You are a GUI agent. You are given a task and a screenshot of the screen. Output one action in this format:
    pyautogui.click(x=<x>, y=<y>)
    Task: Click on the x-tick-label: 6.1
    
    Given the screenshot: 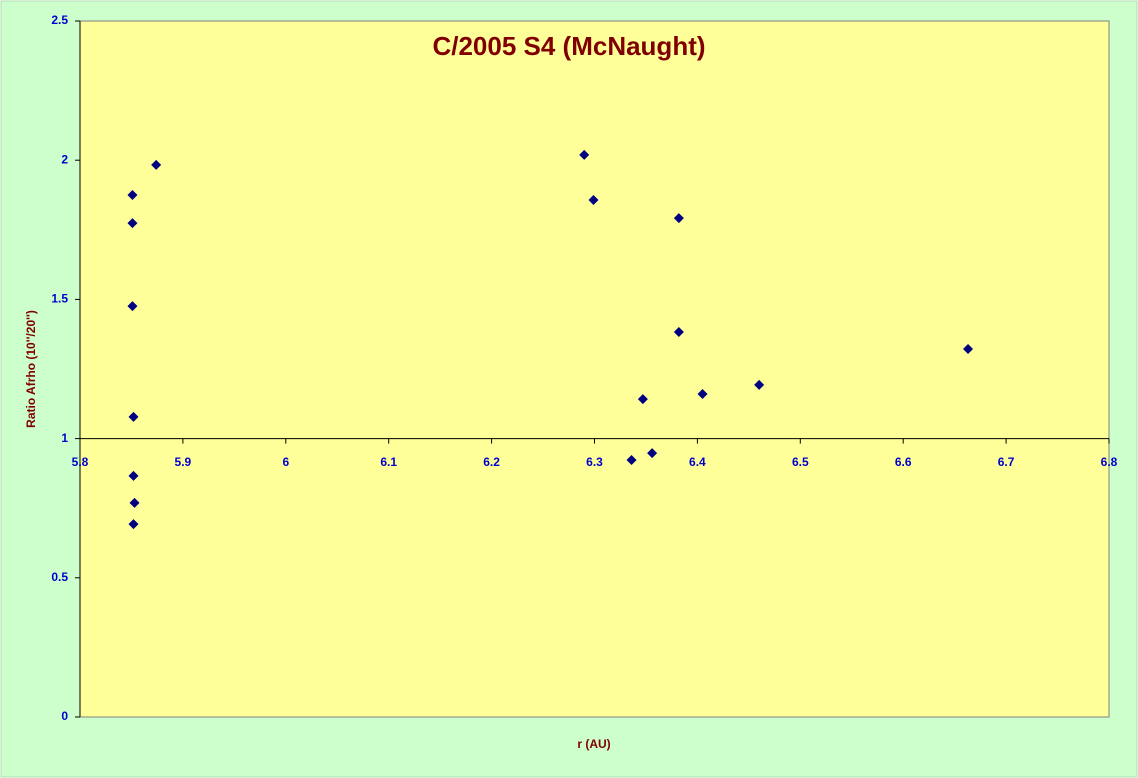 What is the action you would take?
    pyautogui.click(x=388, y=462)
    